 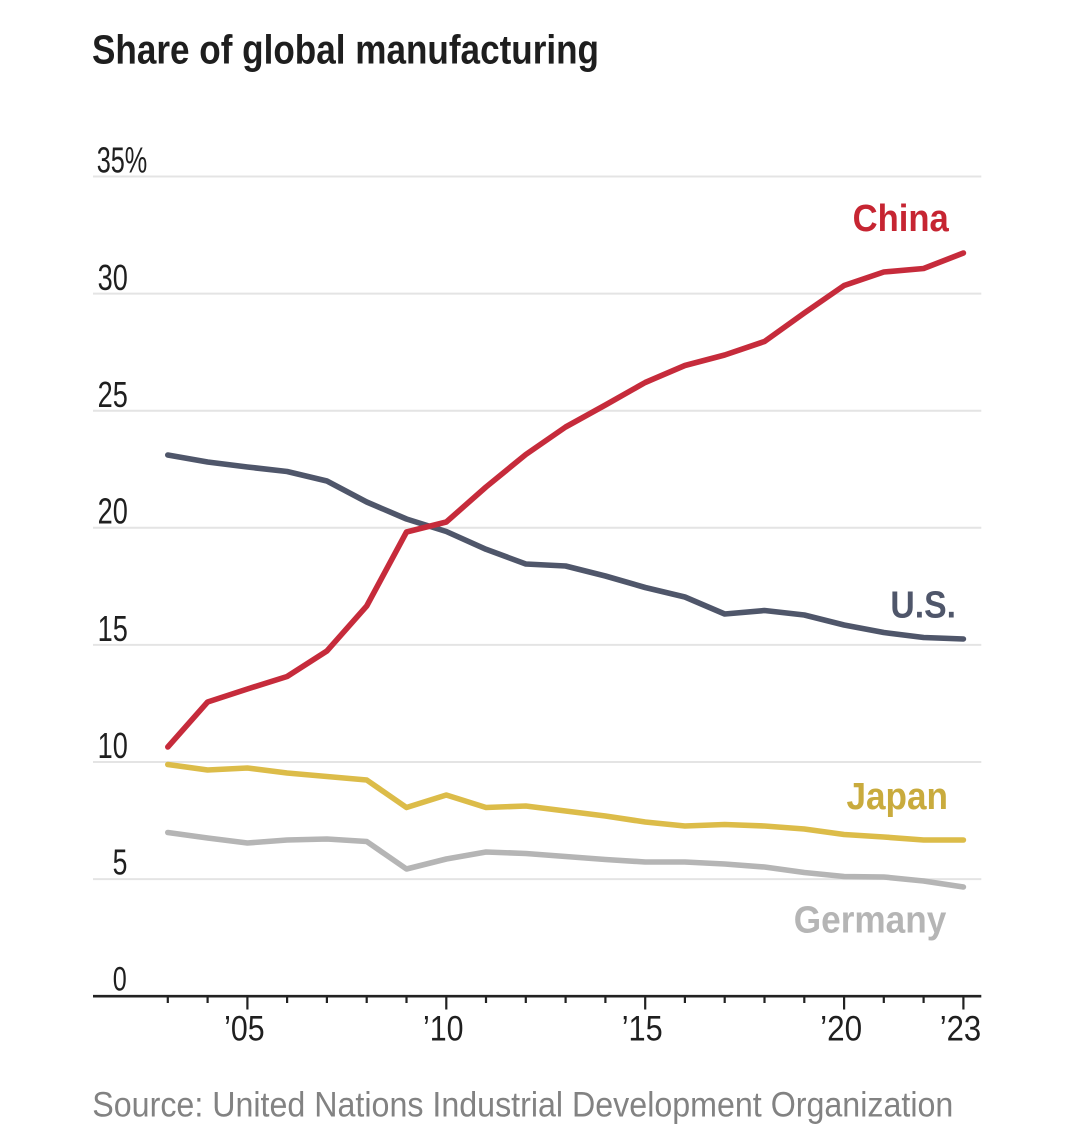 What do you see at coordinates (113, 511) in the screenshot?
I see `svg-text: 20` at bounding box center [113, 511].